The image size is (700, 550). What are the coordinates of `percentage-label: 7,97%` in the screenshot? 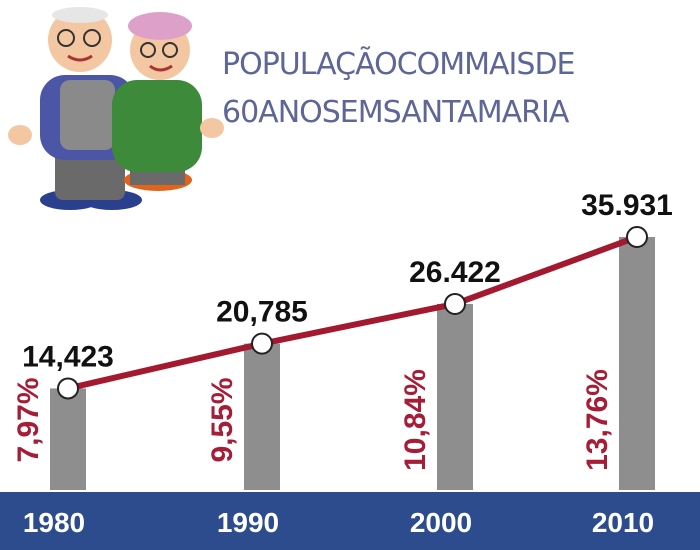 It's located at (28, 419).